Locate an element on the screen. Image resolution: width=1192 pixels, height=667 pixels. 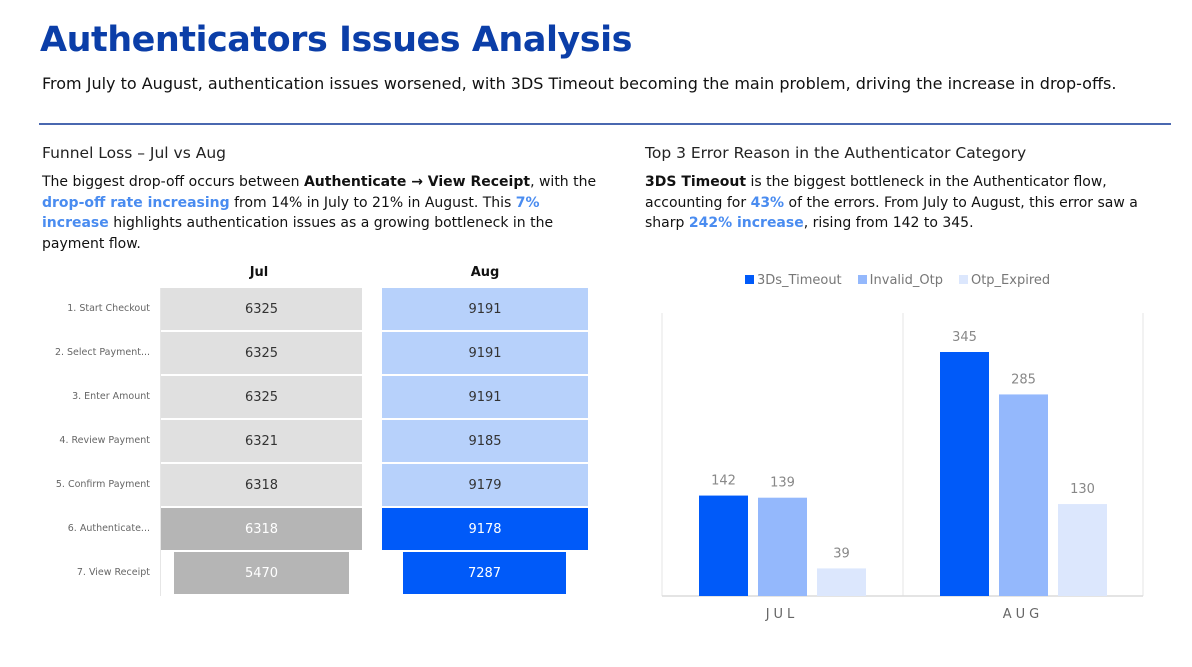
funnel-bar-jul: 6321 is located at coordinates (261, 441).